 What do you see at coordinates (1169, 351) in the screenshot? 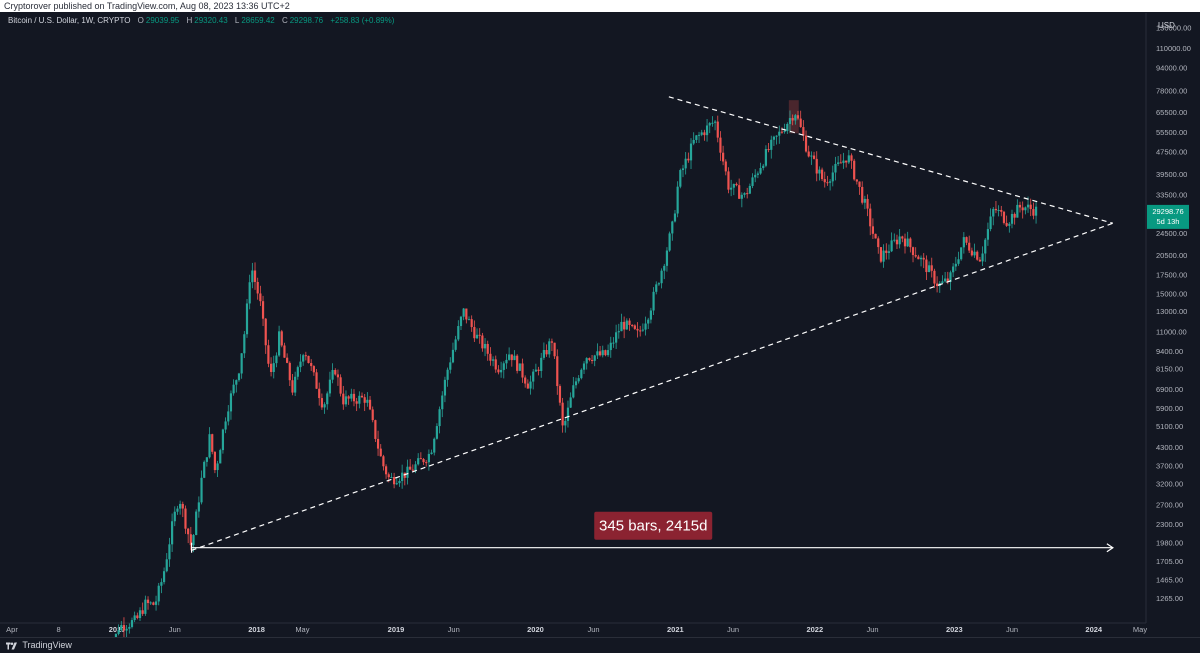
I see `y-tick-label: 9400.00` at bounding box center [1169, 351].